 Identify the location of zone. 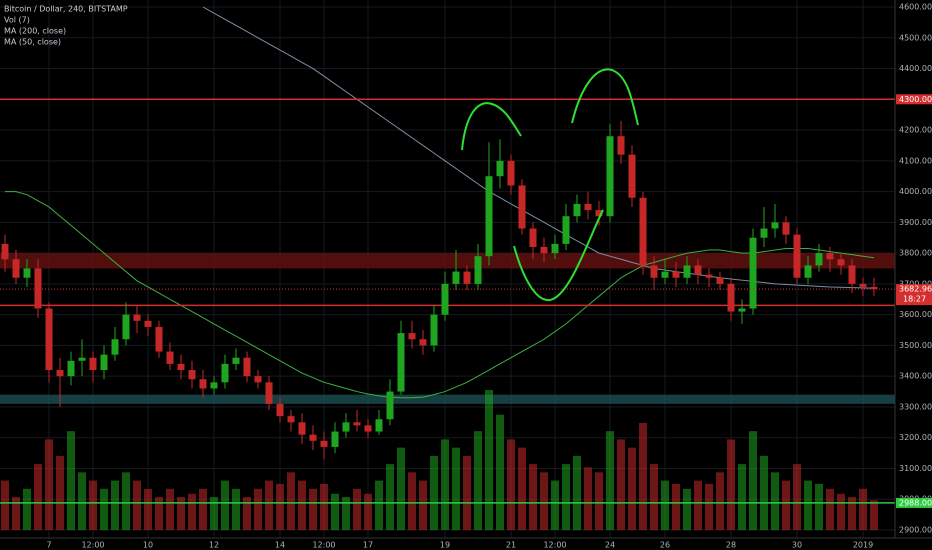
(447, 261).